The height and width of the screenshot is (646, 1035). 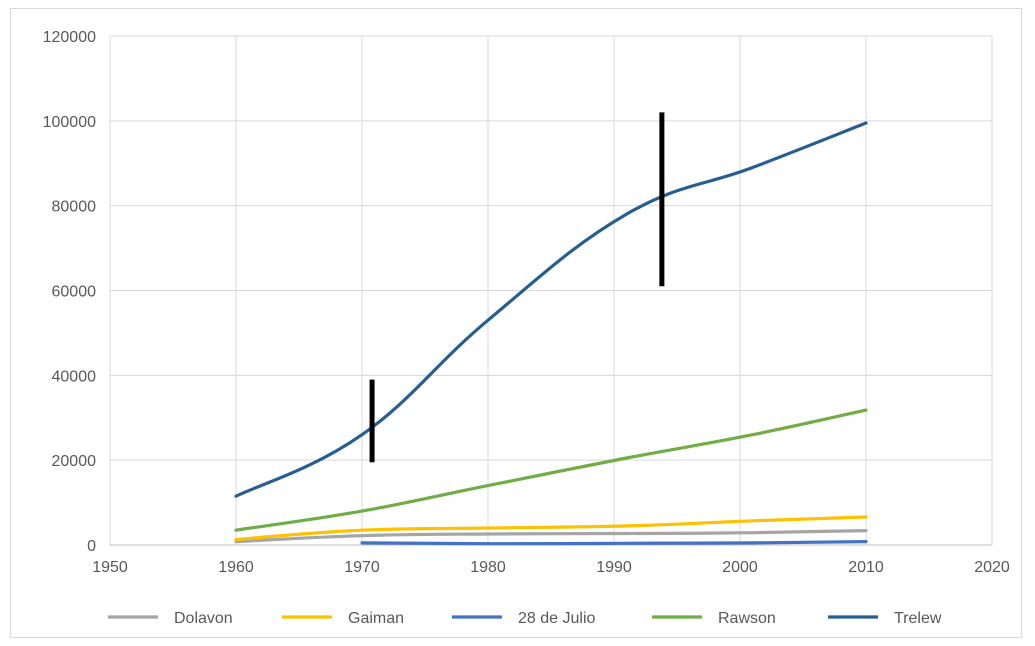 What do you see at coordinates (74, 207) in the screenshot?
I see `y-tick-label: 80000` at bounding box center [74, 207].